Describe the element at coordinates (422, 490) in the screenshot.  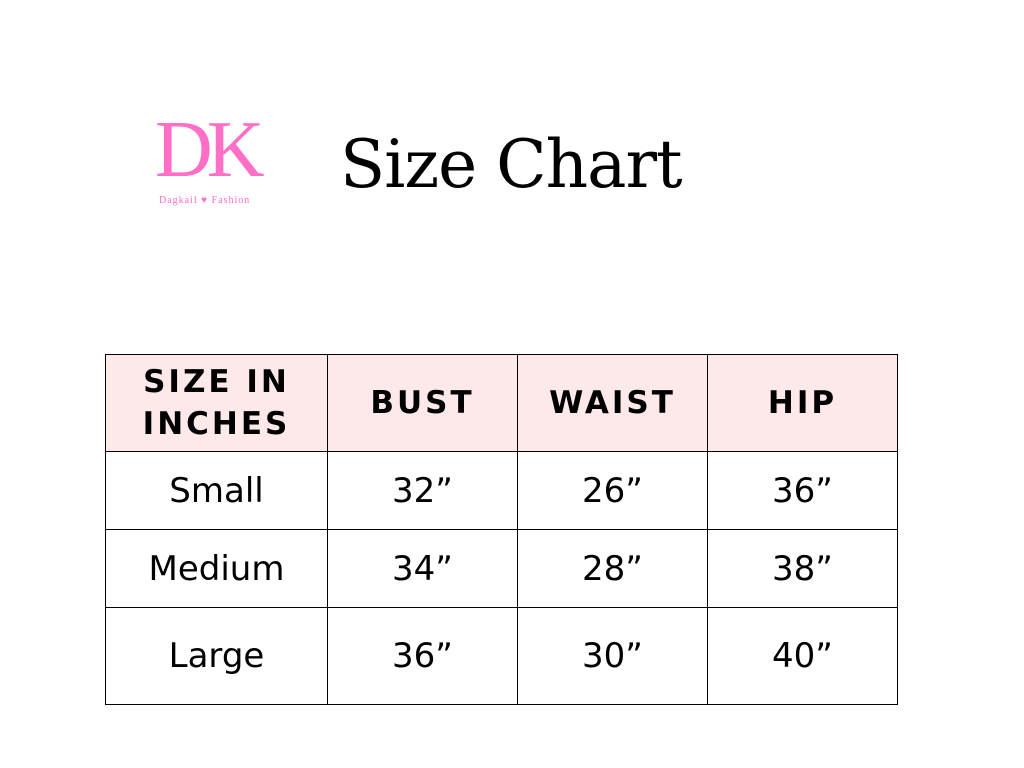
I see `bust-cell: 32”` at that location.